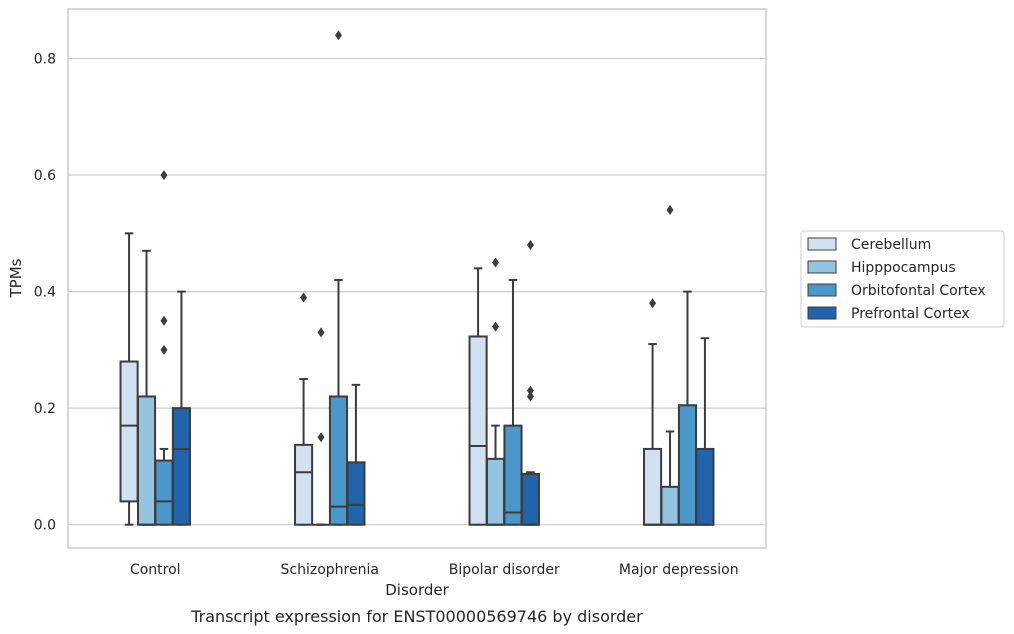 The width and height of the screenshot is (1014, 634). I want to click on y-axis-ticks: 0.0 0.2 0.4 0.6 0.8, so click(45, 293).